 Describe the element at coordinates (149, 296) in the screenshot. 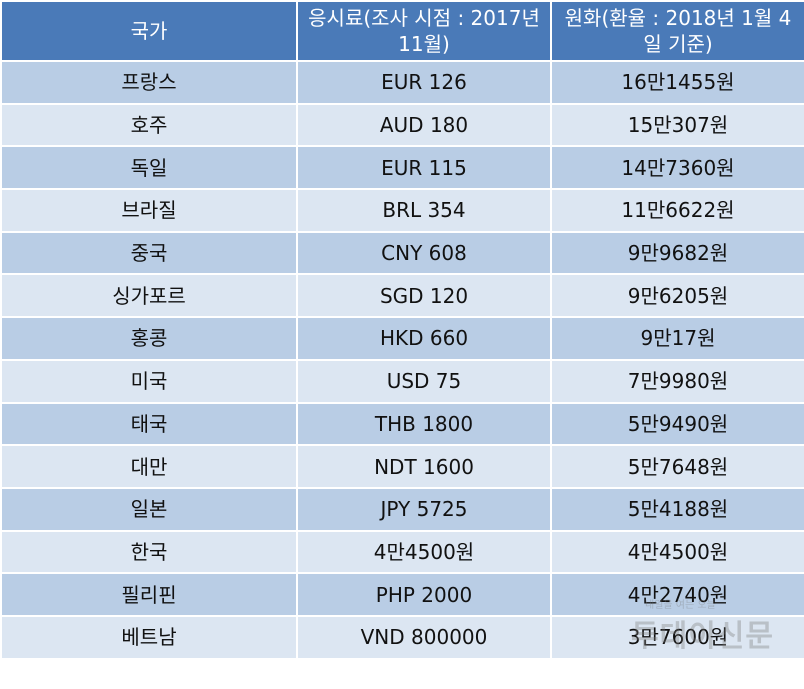

I see `table-cell: 싱가포르` at that location.